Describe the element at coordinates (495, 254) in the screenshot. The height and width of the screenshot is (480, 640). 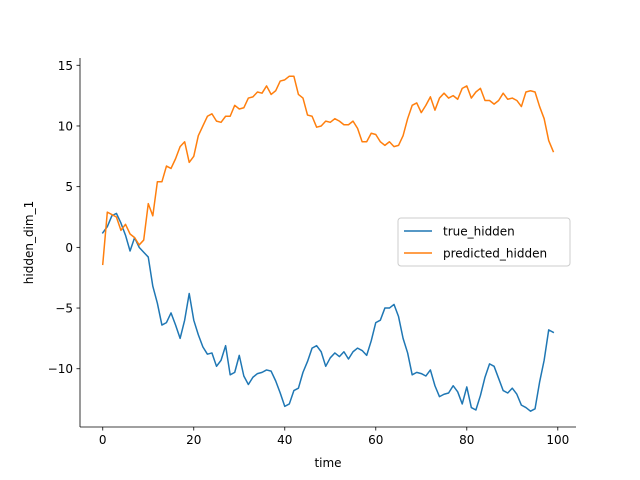
I see `legend-label-predicted-hidden: predicted_hidden` at that location.